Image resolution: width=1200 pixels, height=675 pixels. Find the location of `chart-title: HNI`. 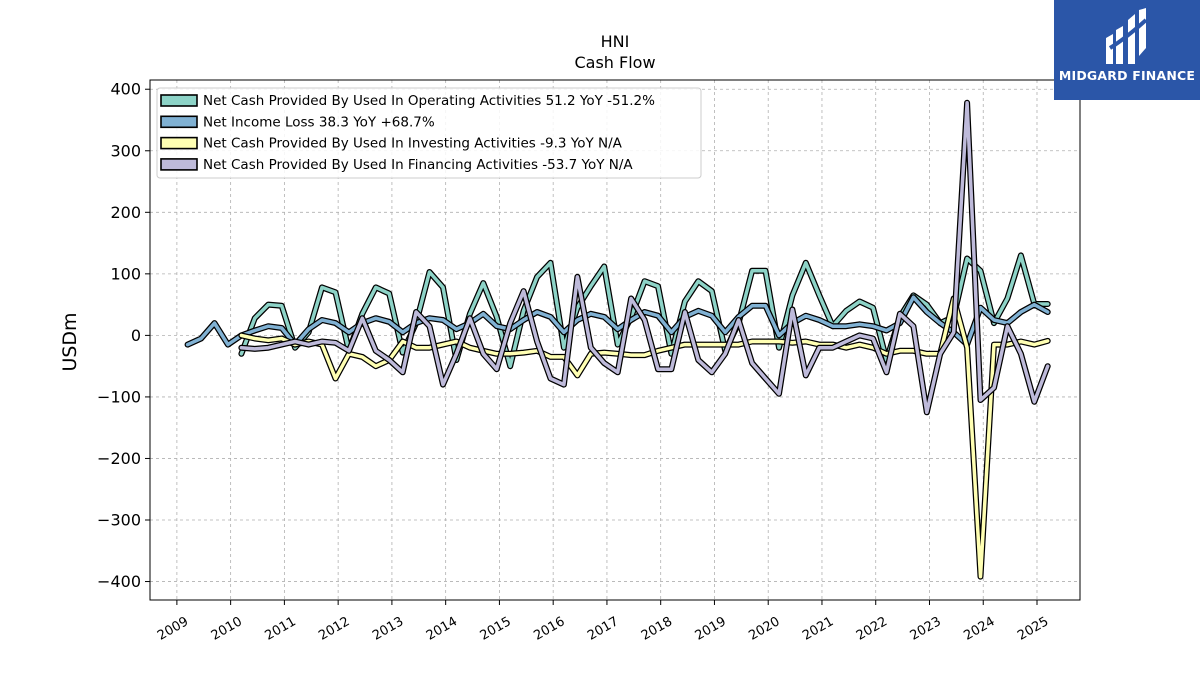

chart-title: HNI is located at coordinates (615, 41).